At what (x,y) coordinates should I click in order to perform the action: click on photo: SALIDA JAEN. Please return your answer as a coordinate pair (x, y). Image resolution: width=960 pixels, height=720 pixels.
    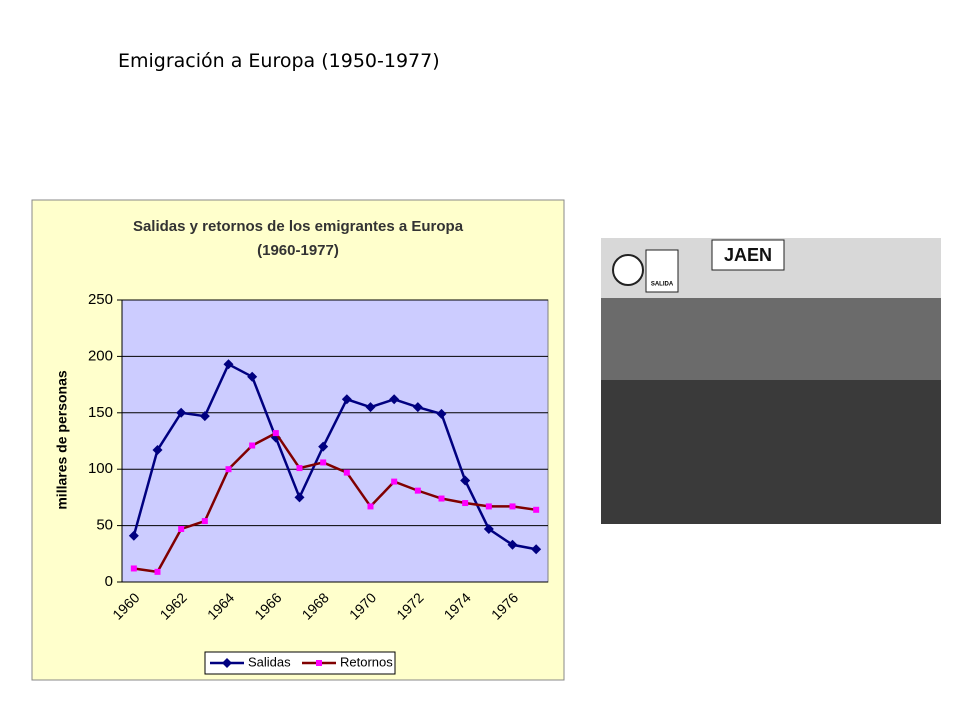
    Looking at the image, I should click on (771, 381).